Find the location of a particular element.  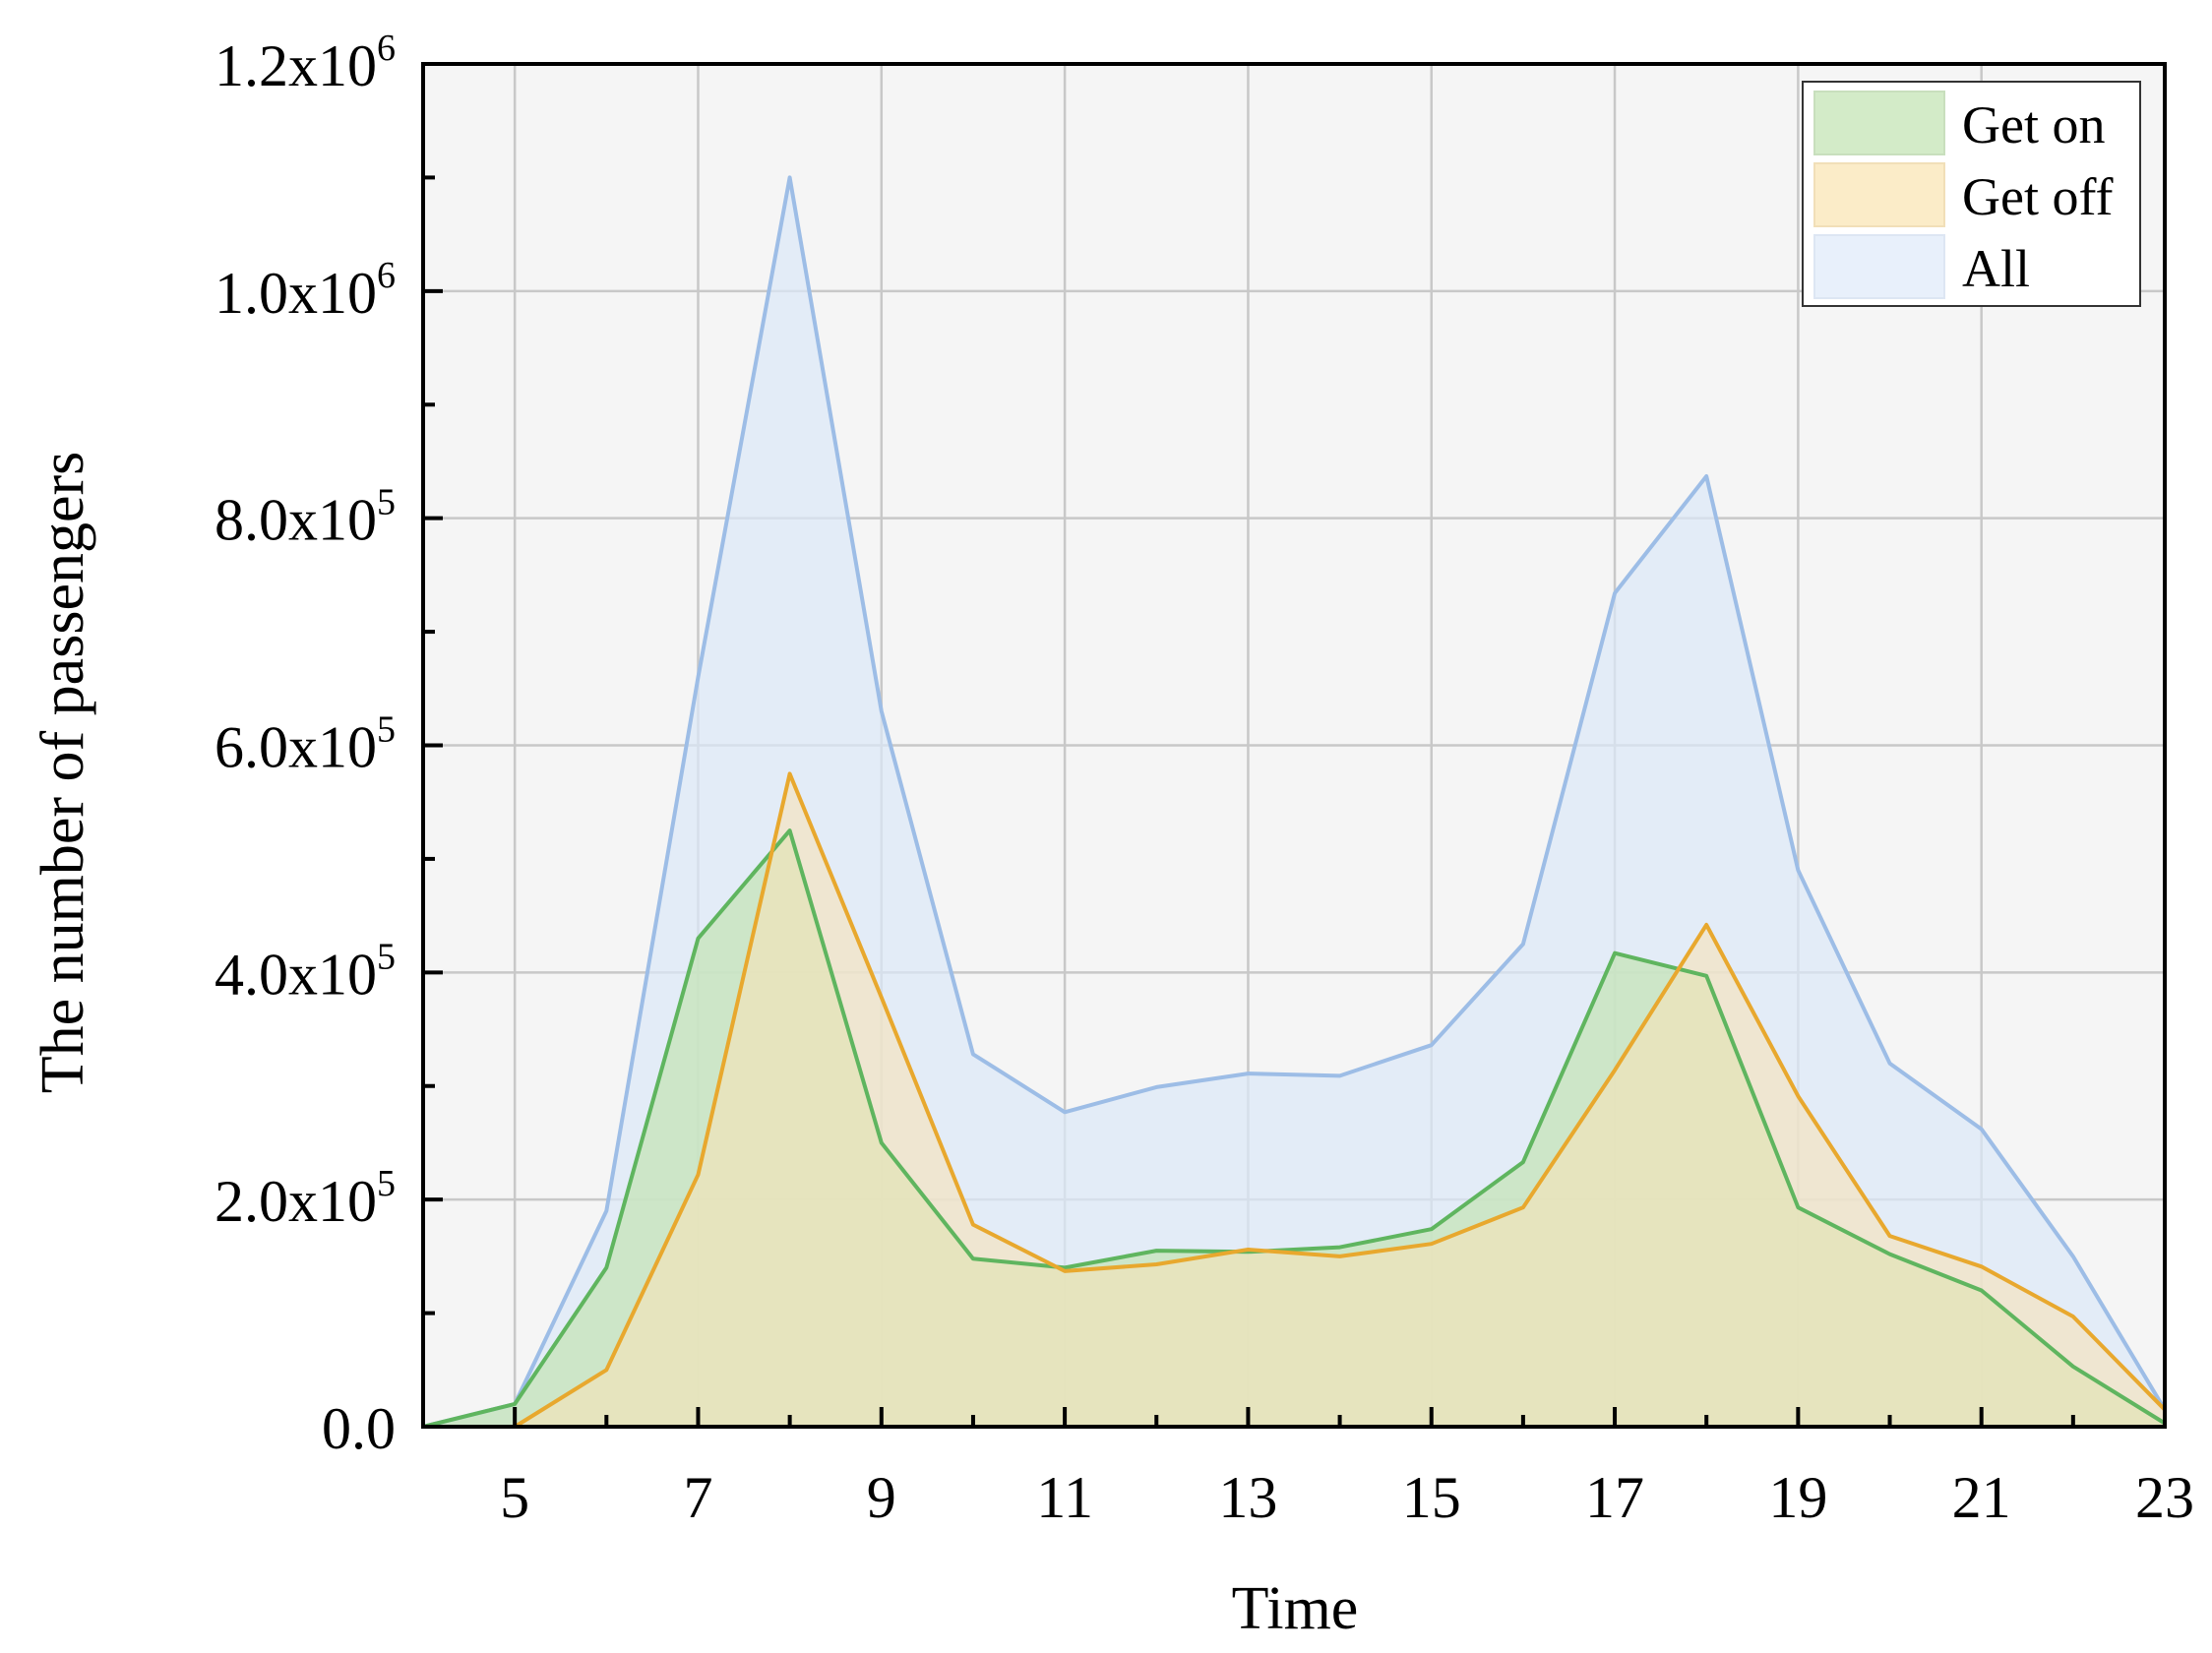

y-tick-label-1: 2.0x10⁵ is located at coordinates (305, 1198).